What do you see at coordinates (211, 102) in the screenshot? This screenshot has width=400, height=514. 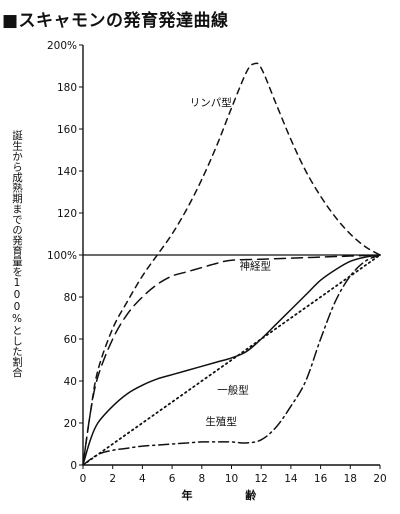 I see `curve-label: リンパ型` at bounding box center [211, 102].